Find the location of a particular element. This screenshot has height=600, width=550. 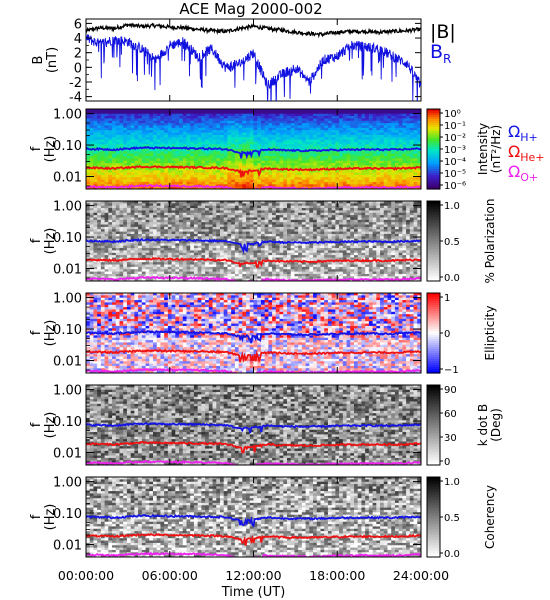

colorbar-unit: (nT²/Hz) is located at coordinates (496, 149).